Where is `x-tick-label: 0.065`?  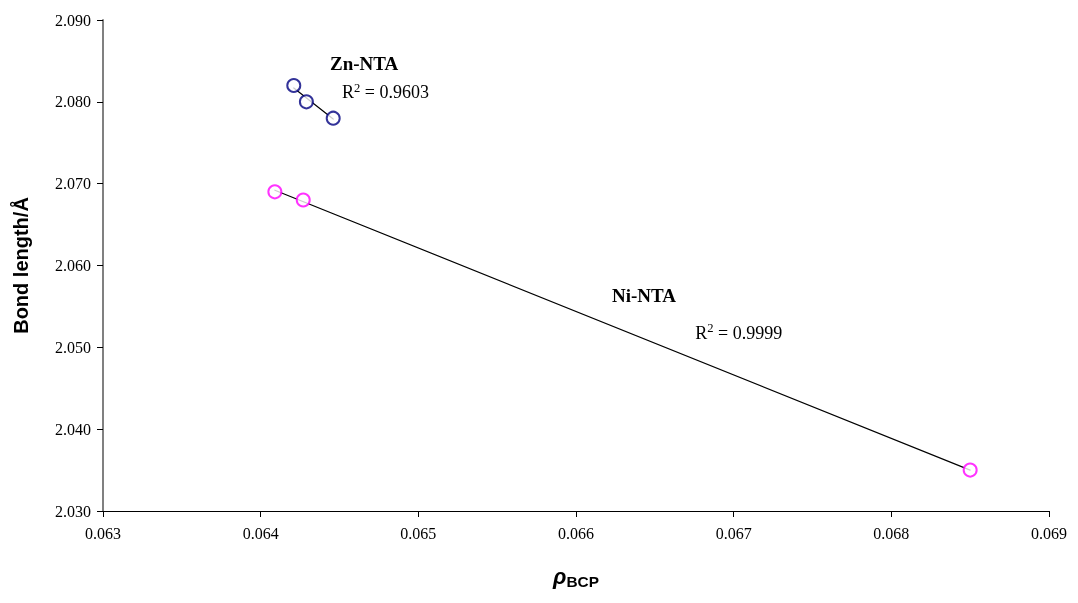 x-tick-label: 0.065 is located at coordinates (418, 533).